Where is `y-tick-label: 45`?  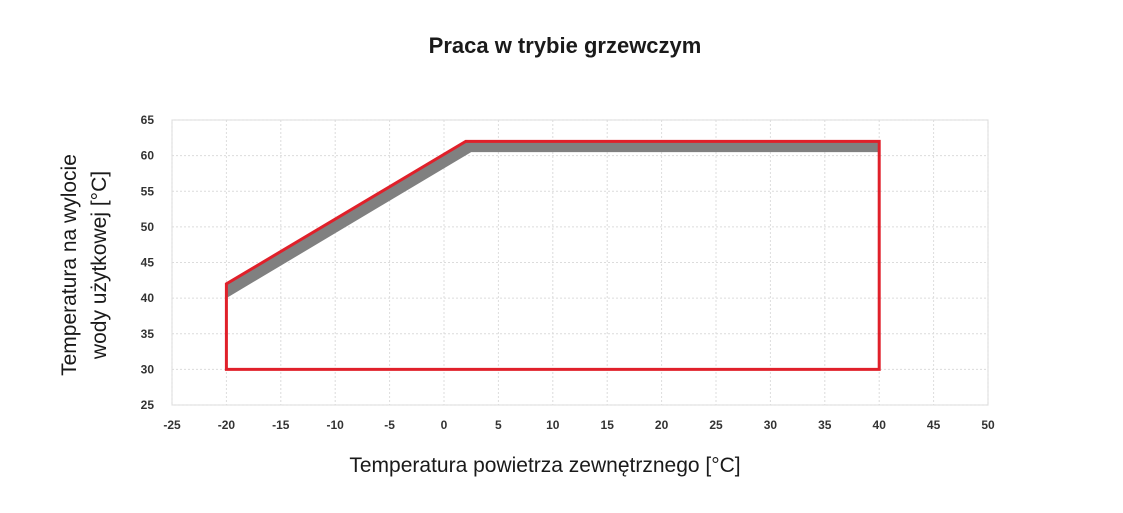
y-tick-label: 45 is located at coordinates (148, 263).